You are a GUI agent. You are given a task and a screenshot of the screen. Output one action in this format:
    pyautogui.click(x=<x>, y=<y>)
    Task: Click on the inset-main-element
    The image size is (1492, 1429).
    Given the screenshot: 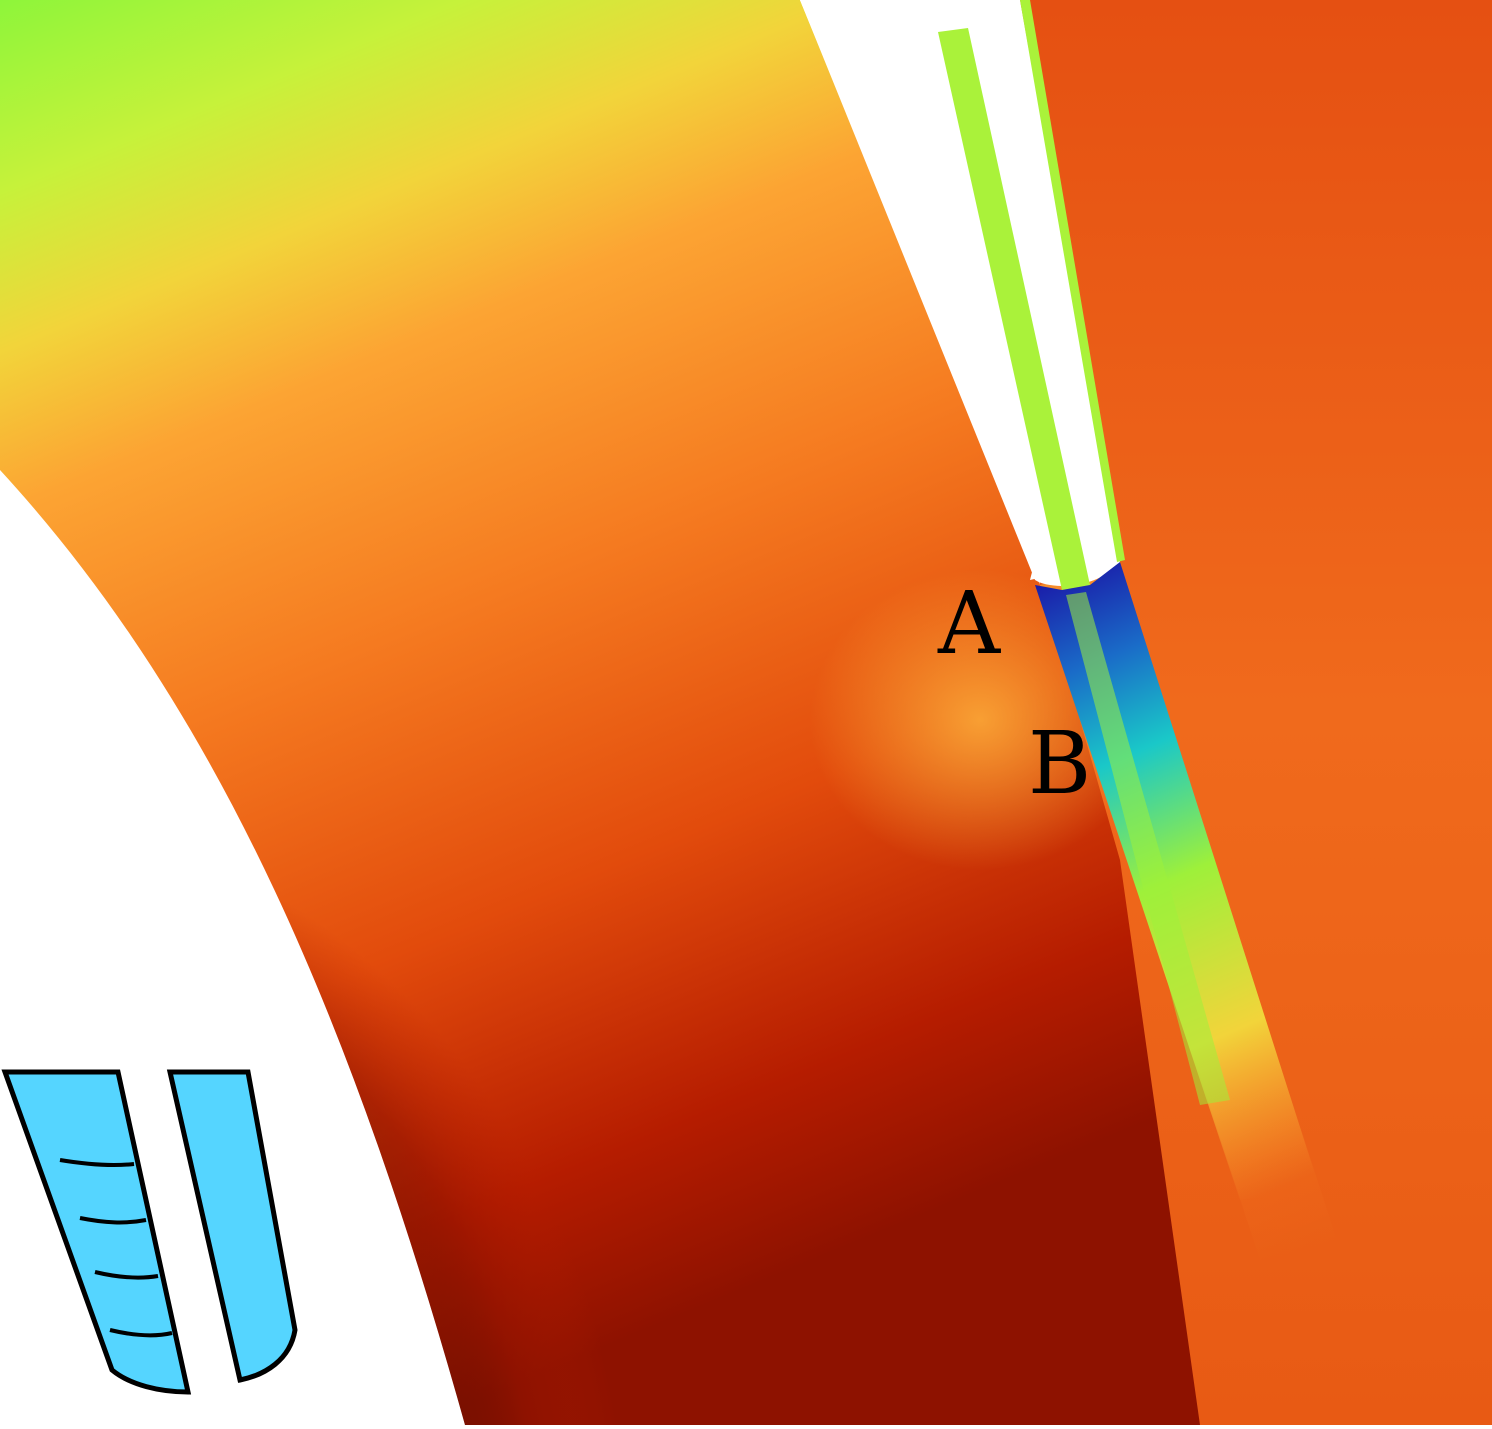 What is the action you would take?
    pyautogui.click(x=96, y=1232)
    